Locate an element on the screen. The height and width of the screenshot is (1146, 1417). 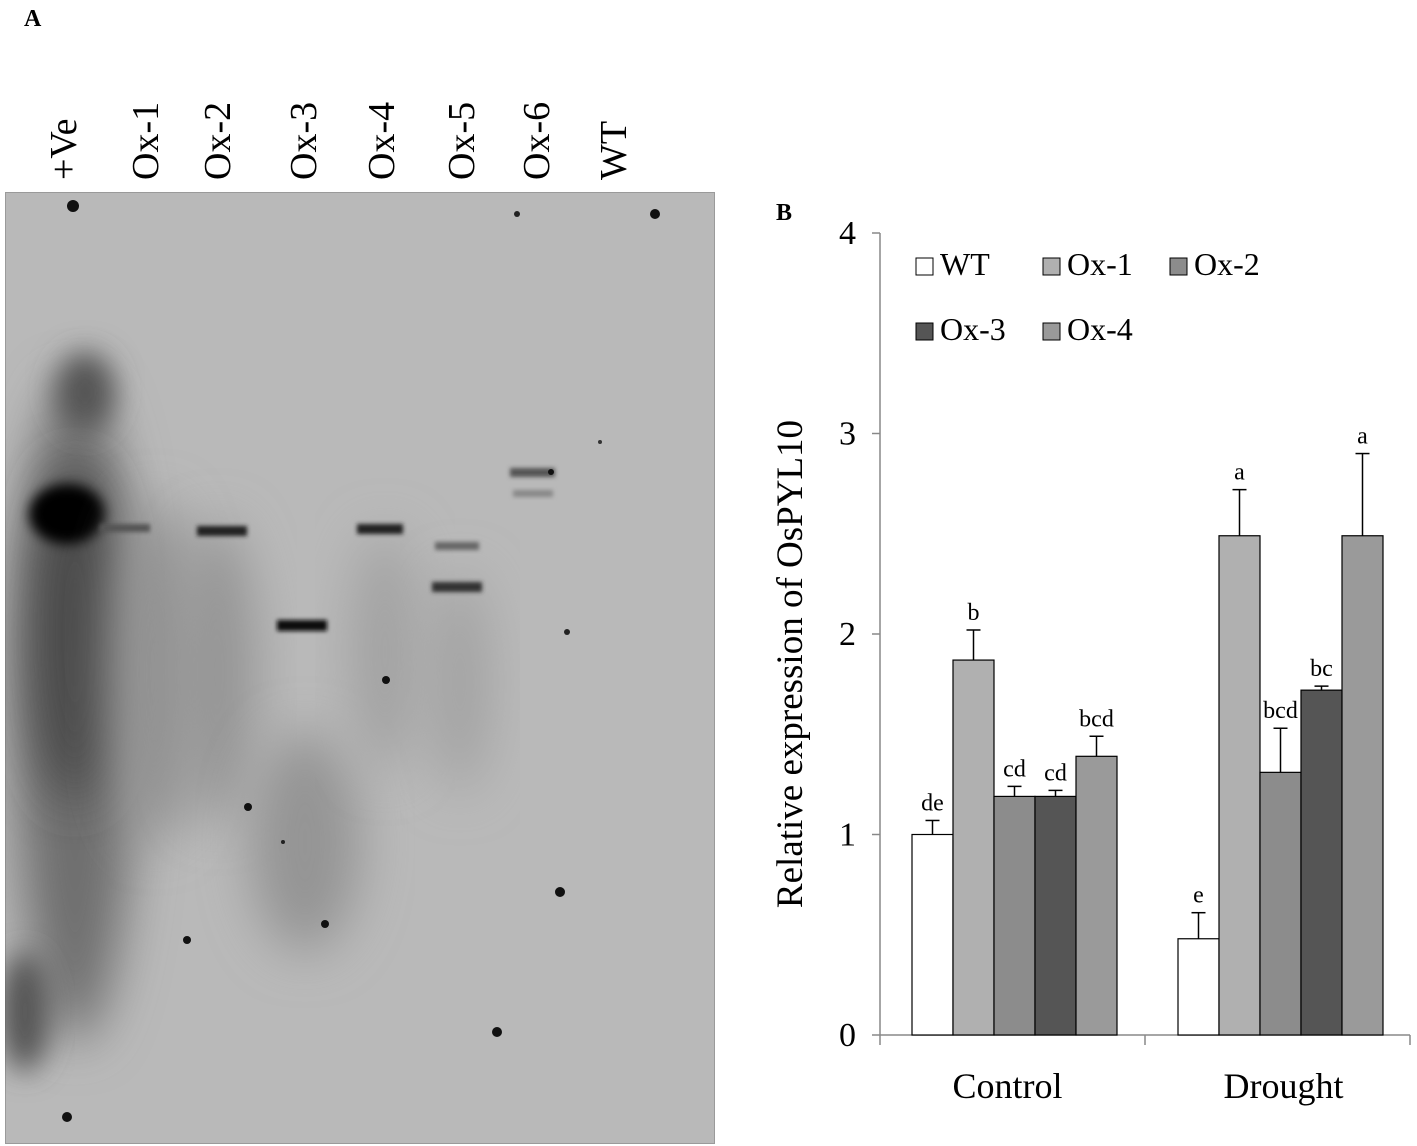
bar-ox-2-drought is located at coordinates (1280, 903).